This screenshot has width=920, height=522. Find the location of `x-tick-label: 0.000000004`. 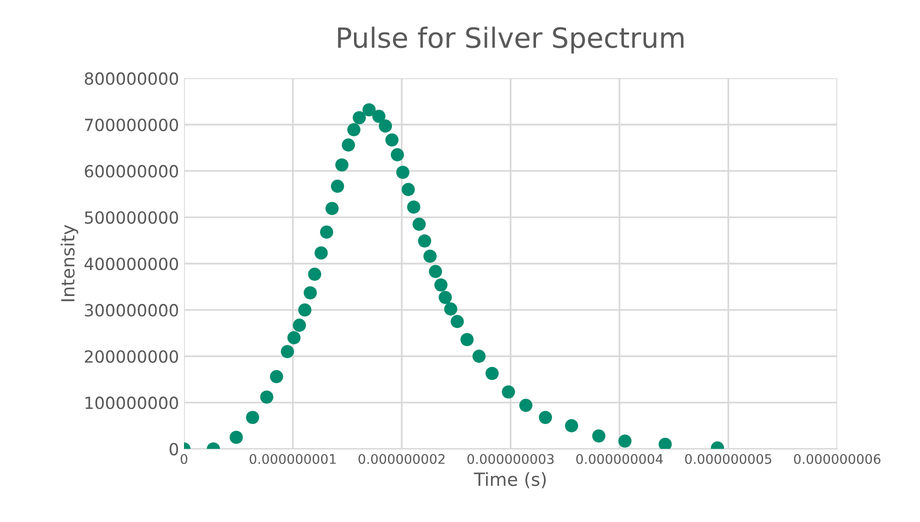

x-tick-label: 0.000000004 is located at coordinates (619, 459).